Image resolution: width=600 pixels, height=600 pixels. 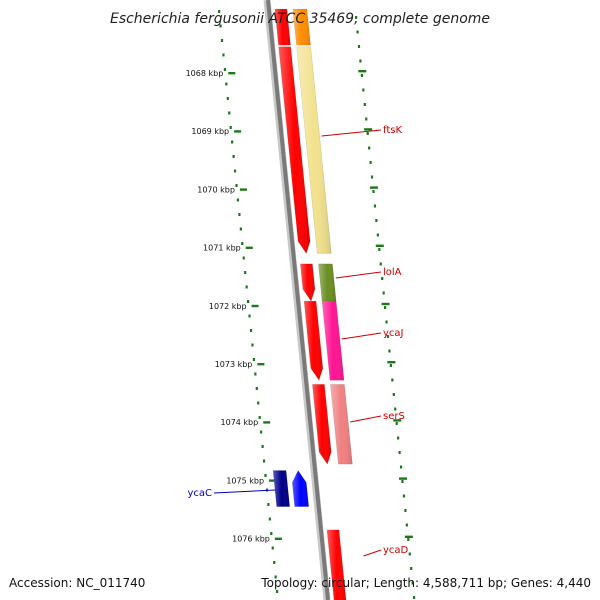 I want to click on gene-shade-top-orange, so click(x=301, y=27).